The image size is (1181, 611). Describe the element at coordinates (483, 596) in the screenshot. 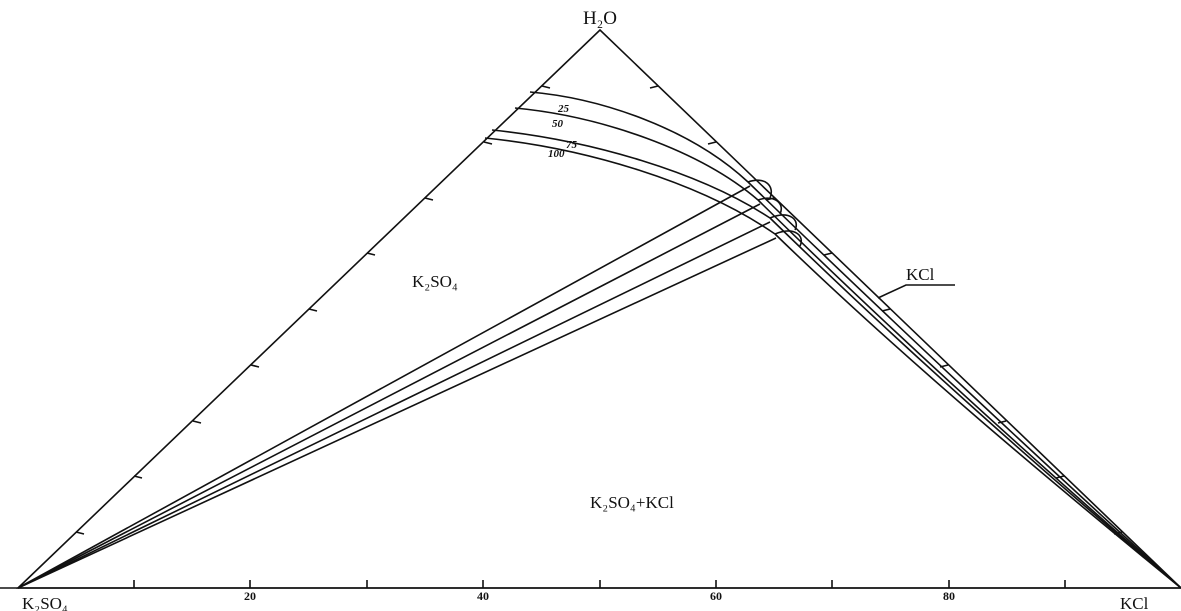

I see `tick-label-40: 40` at that location.